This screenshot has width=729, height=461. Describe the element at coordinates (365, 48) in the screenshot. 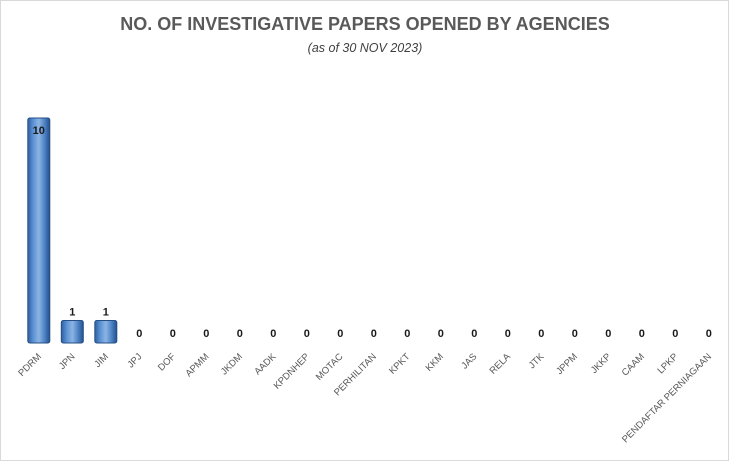

I see `chart-subtitle: (as of 30 NOV 2023)` at that location.